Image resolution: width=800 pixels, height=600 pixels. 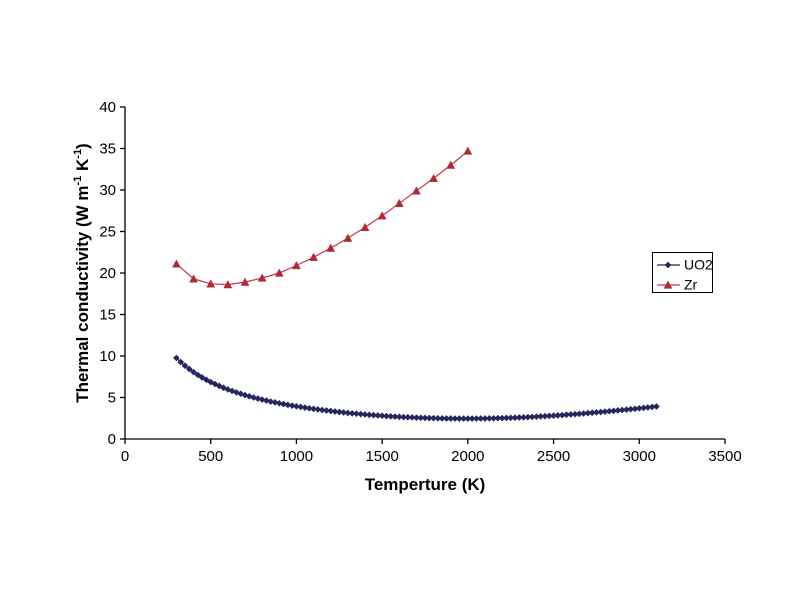 What do you see at coordinates (425, 484) in the screenshot?
I see `x-axis-title: Temperture (K)` at bounding box center [425, 484].